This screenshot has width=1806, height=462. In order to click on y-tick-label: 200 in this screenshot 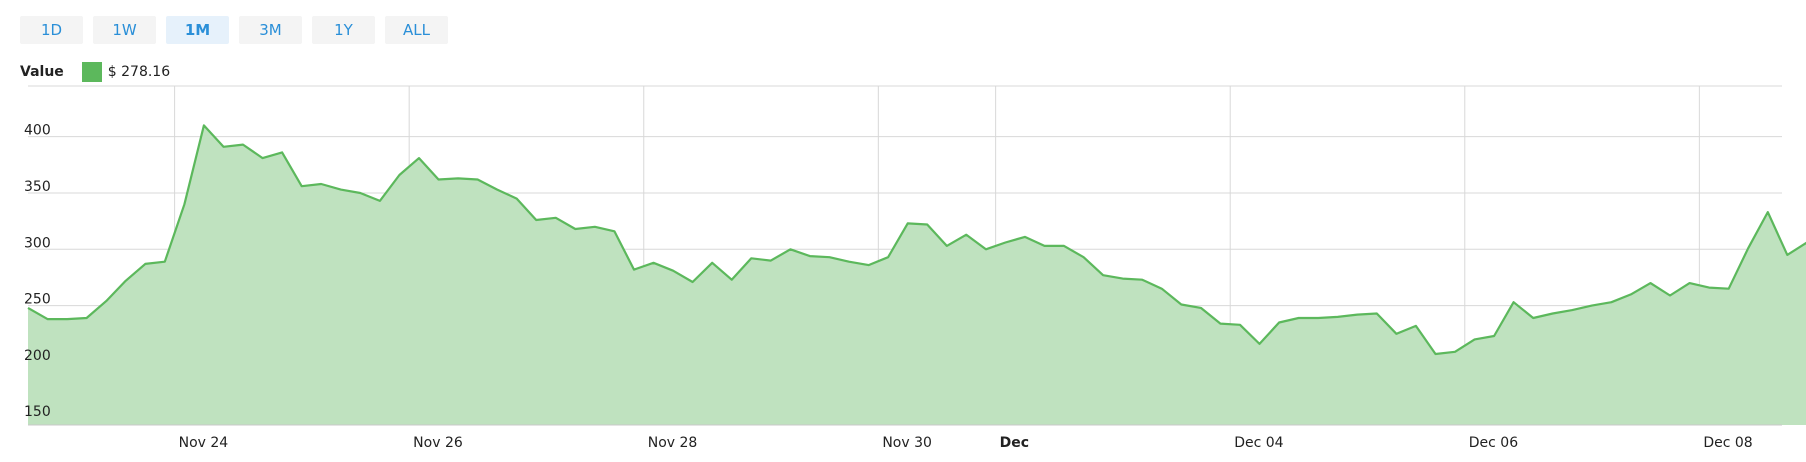, I will do `click(37, 356)`.